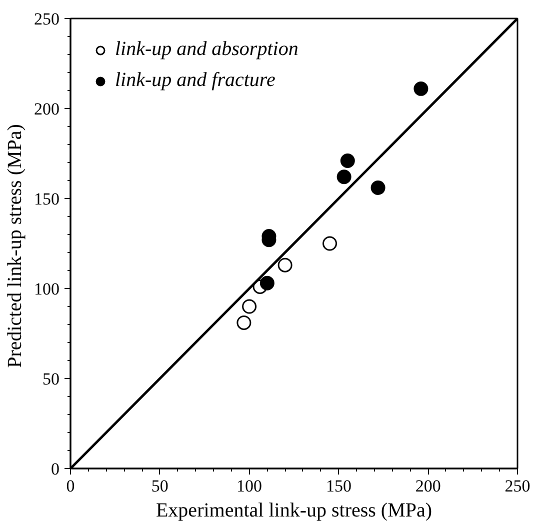 Image resolution: width=535 pixels, height=528 pixels. What do you see at coordinates (517, 486) in the screenshot?
I see `x-tick-label: 250` at bounding box center [517, 486].